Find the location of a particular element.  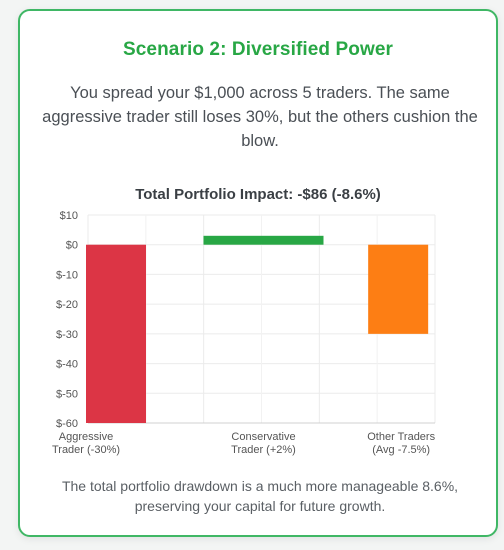

x-tick-label: Trader (+2%) is located at coordinates (263, 450).